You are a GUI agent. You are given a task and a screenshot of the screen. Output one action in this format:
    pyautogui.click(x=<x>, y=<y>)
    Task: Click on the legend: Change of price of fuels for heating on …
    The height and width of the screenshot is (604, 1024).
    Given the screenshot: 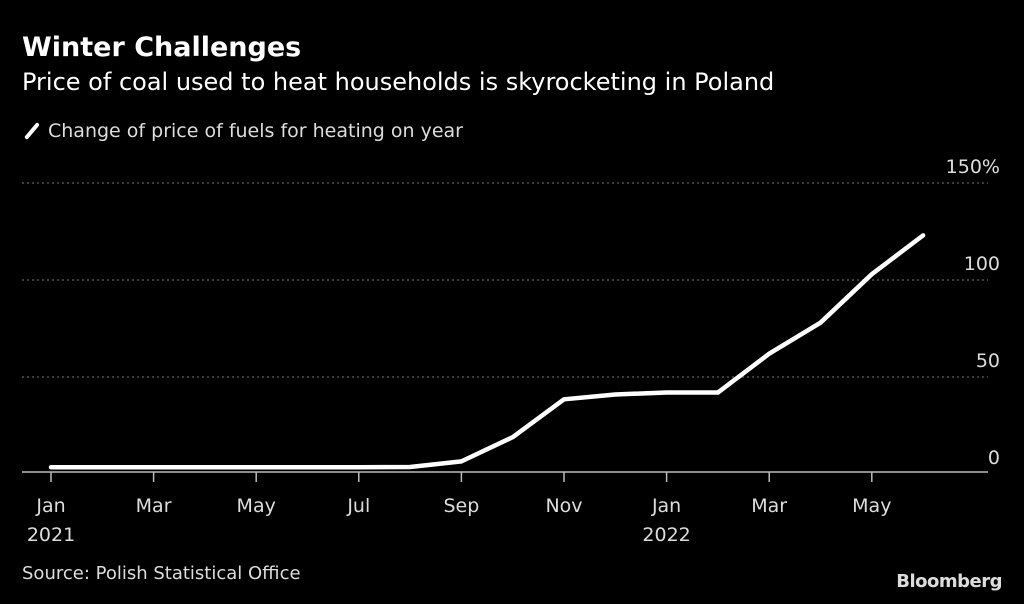 What is the action you would take?
    pyautogui.click(x=242, y=131)
    